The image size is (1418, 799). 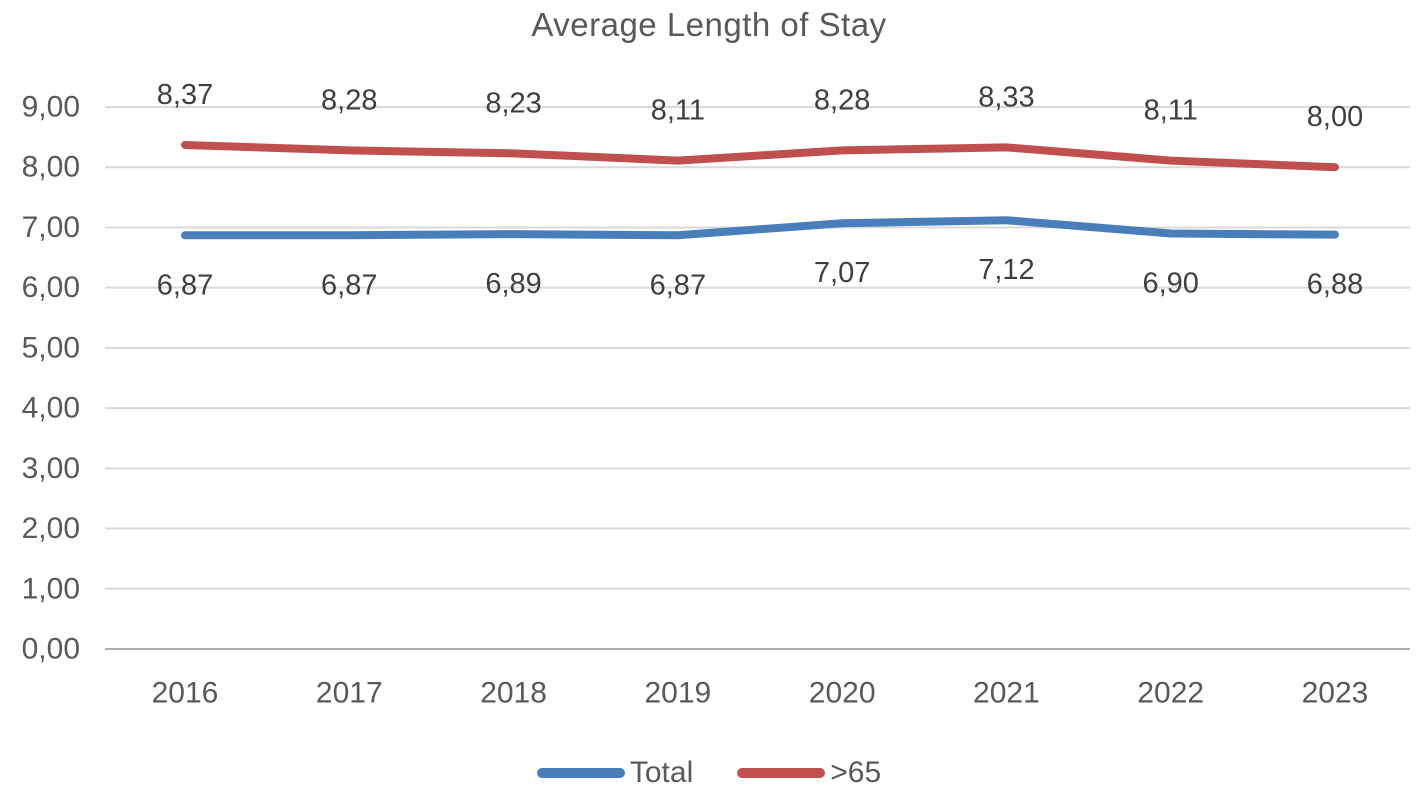 What do you see at coordinates (677, 693) in the screenshot?
I see `x-axis-tick-label: 2019` at bounding box center [677, 693].